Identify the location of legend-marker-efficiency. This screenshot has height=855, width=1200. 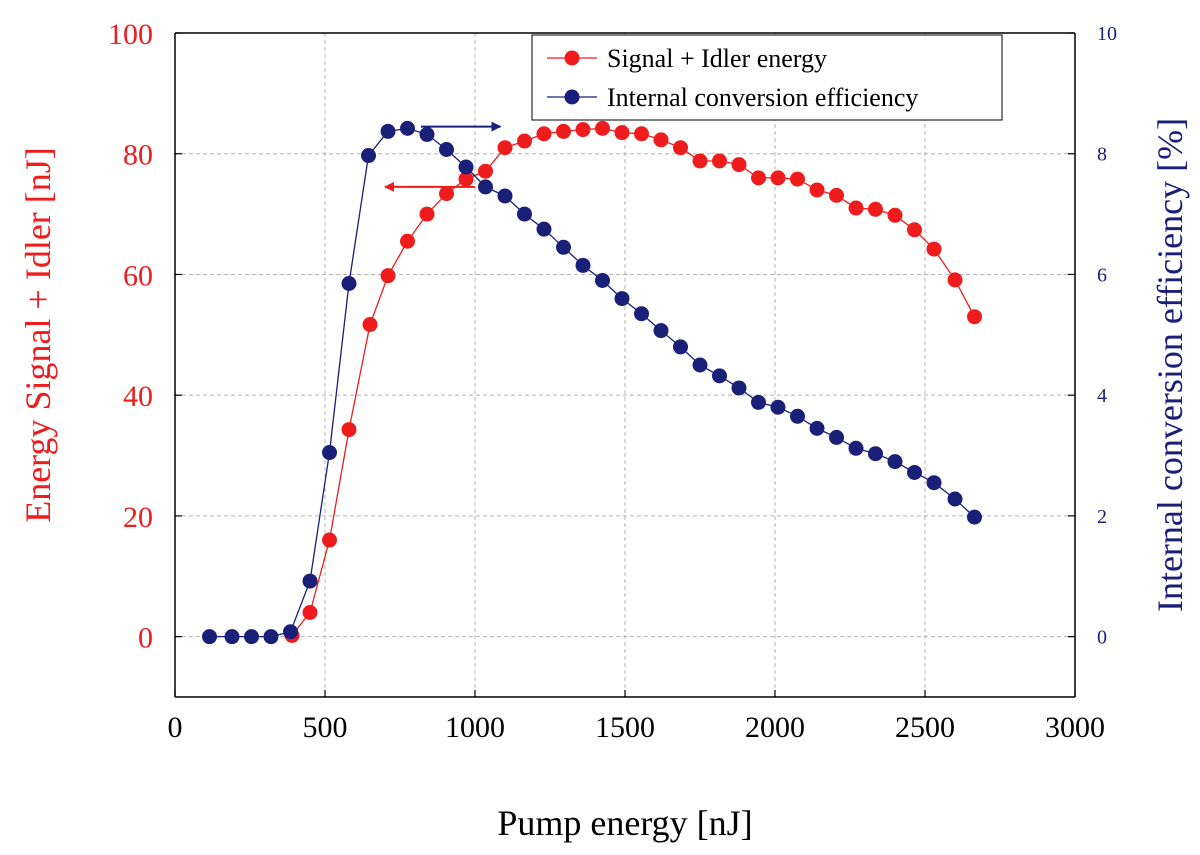
(572, 97).